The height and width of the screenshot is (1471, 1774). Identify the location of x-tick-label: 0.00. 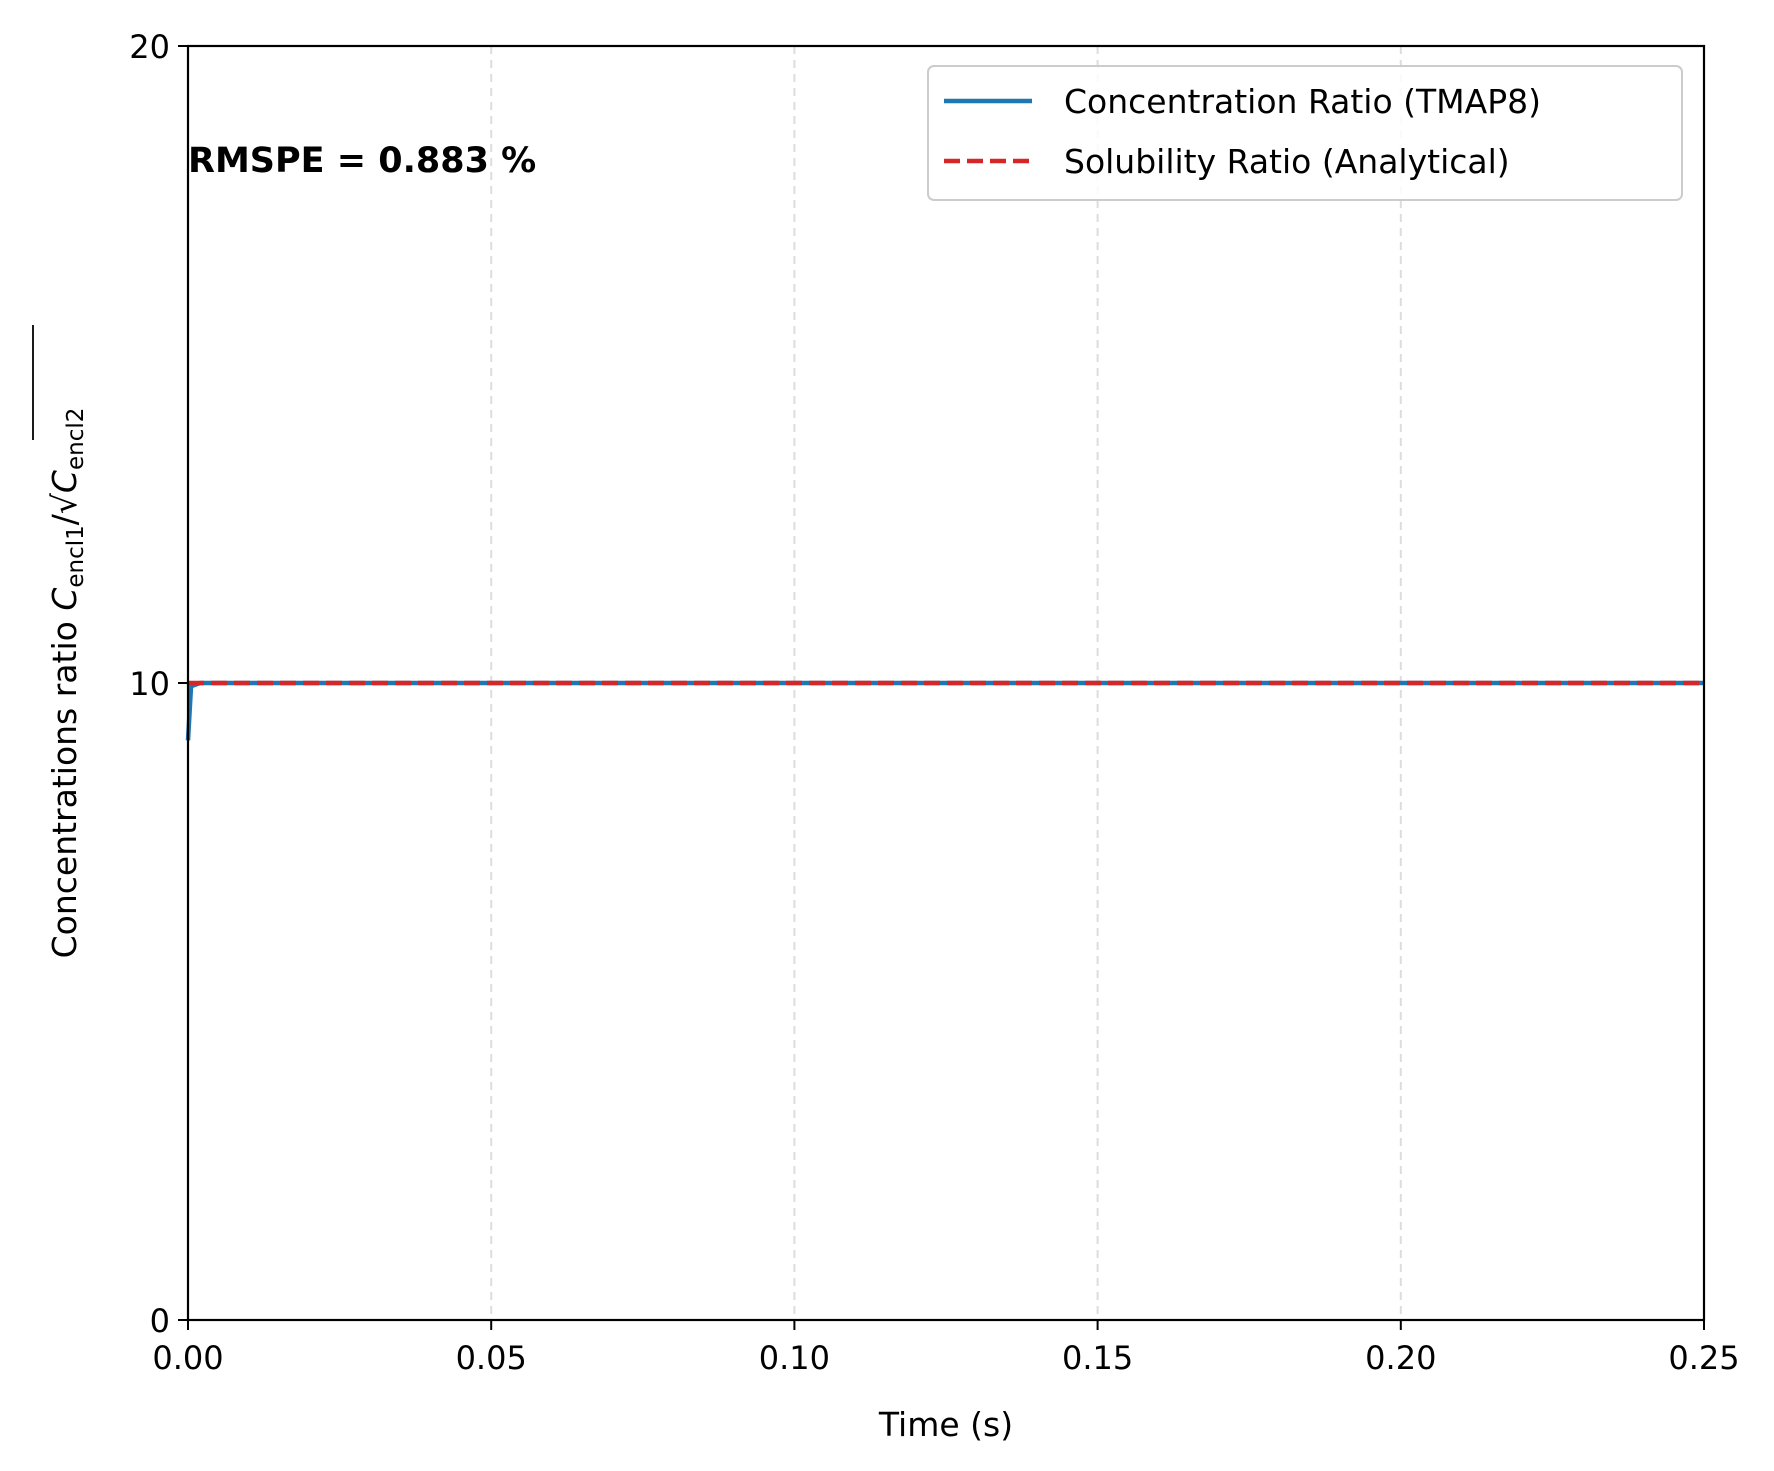
(187, 1358).